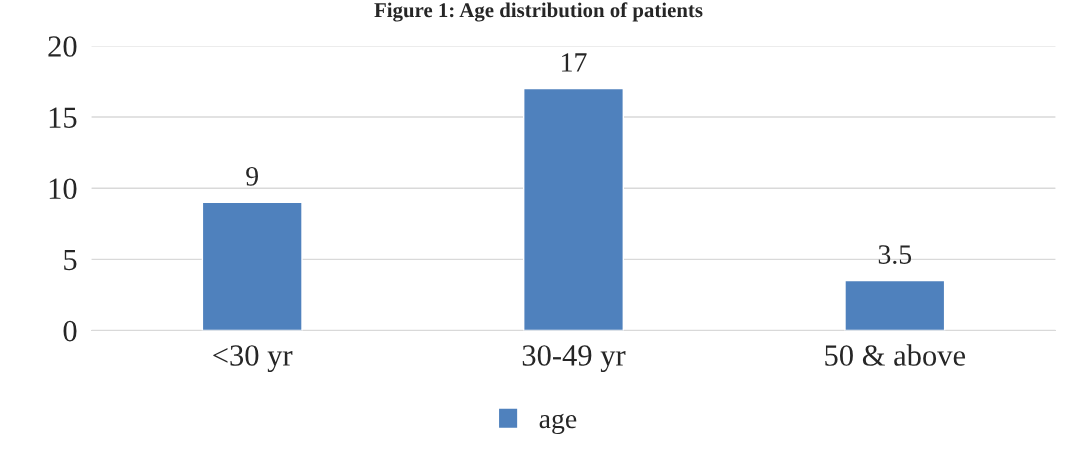 The width and height of the screenshot is (1077, 459). I want to click on x-tick-label: 30-49 yr, so click(574, 359).